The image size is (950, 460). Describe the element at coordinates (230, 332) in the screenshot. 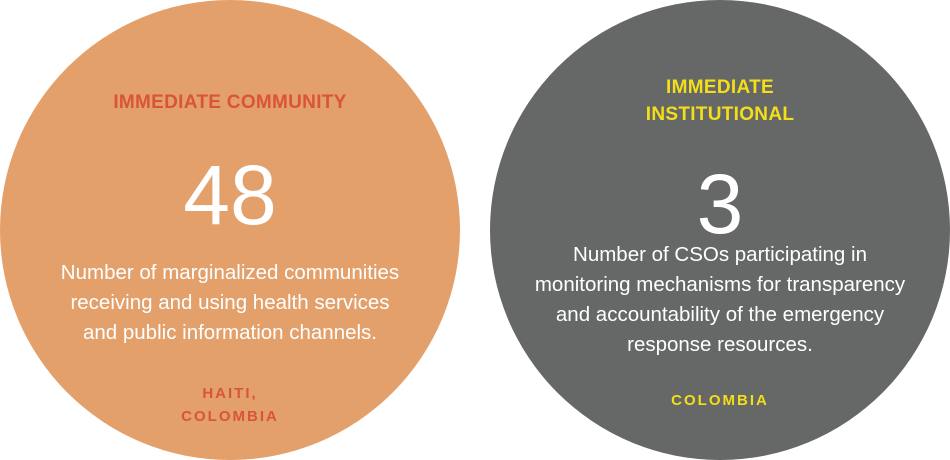

I see `description-line: and public information channels.` at that location.